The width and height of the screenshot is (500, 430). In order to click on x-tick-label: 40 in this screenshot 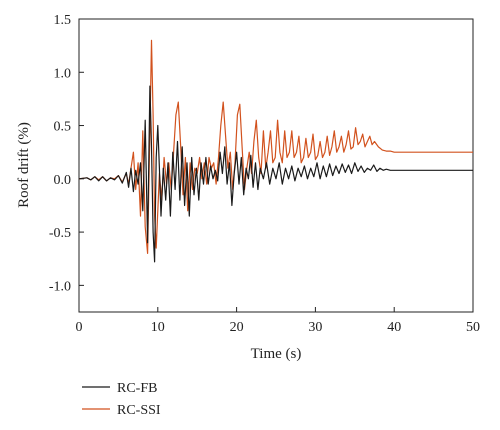, I will do `click(394, 327)`.